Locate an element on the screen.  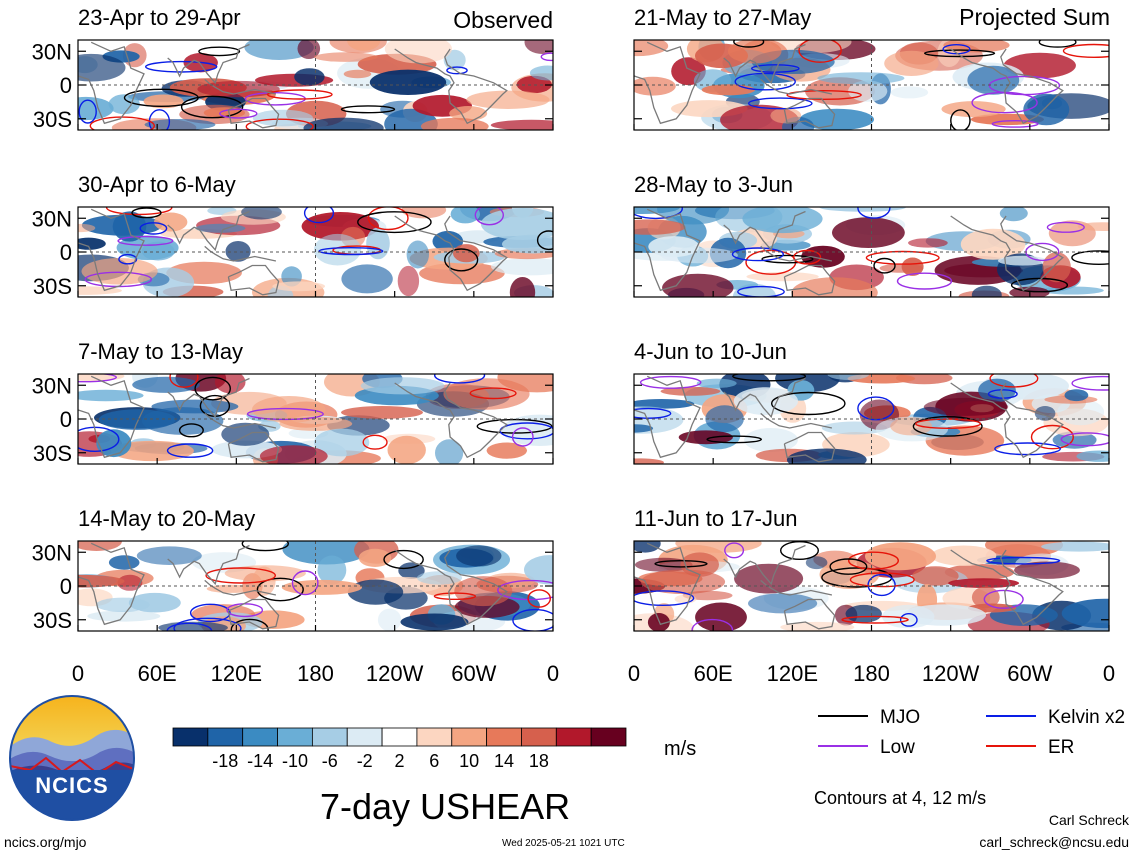
panel-date-label: 21-May to 27-May is located at coordinates (722, 17).